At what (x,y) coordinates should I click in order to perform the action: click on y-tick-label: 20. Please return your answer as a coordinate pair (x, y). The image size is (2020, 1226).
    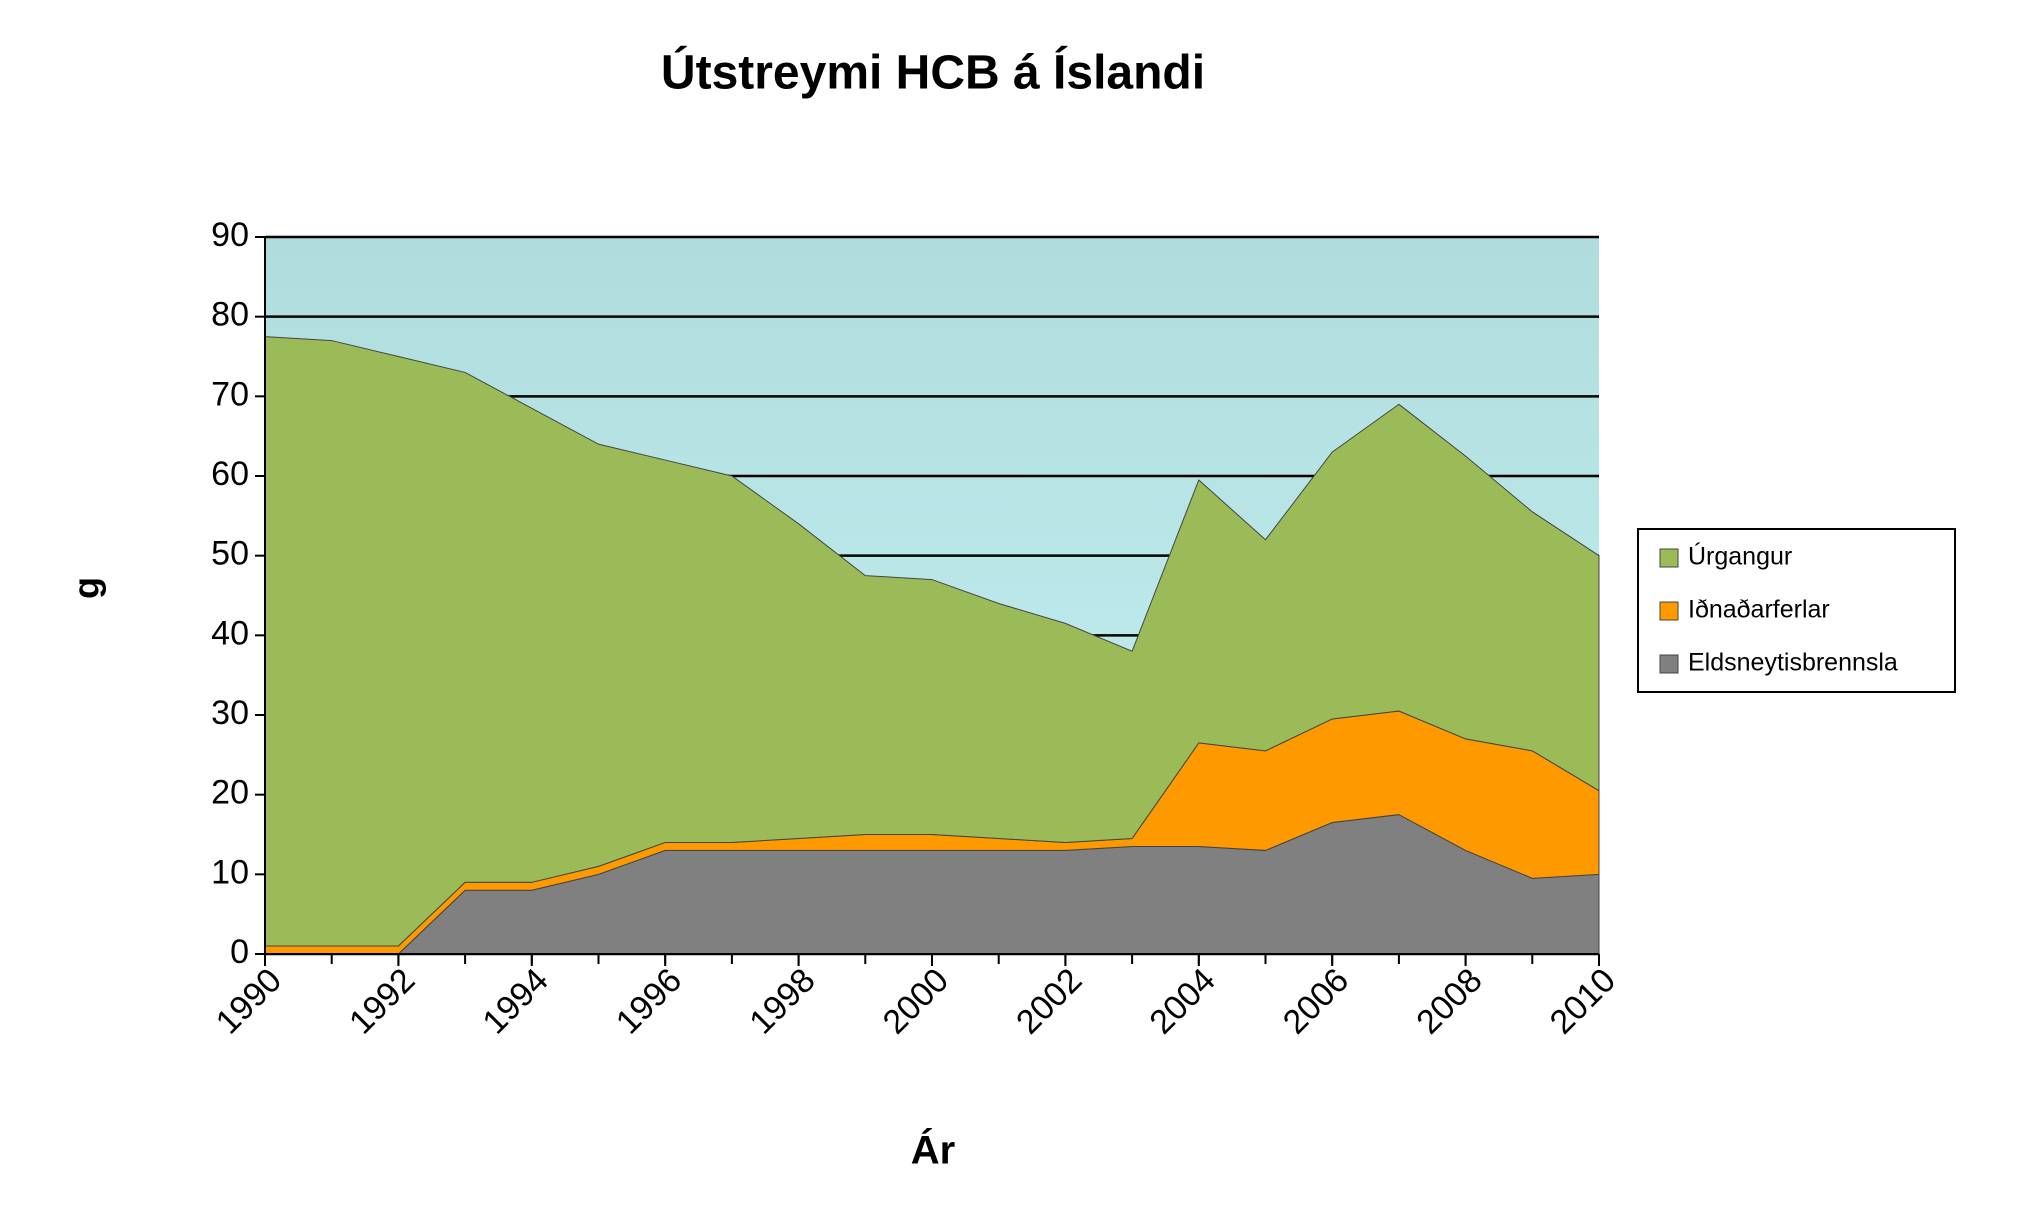
    Looking at the image, I should click on (230, 793).